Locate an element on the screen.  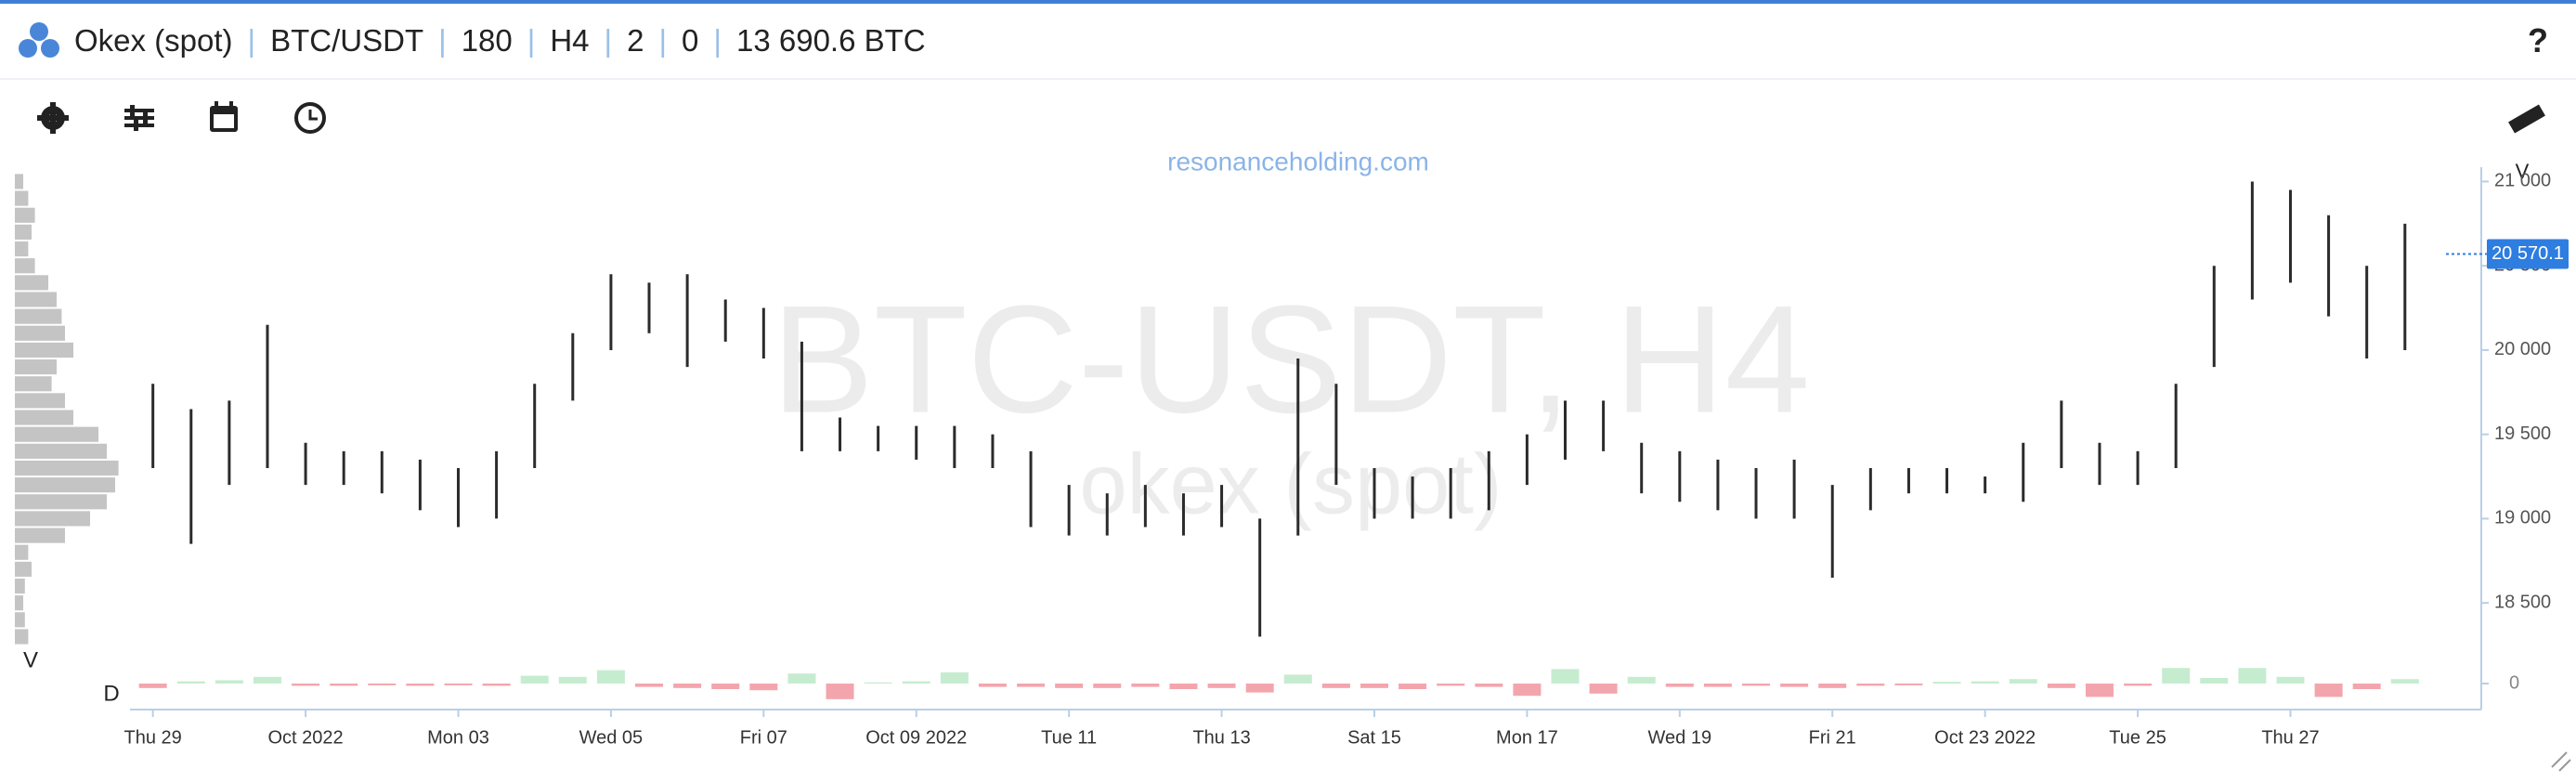
x-tick-label: Thu 13 is located at coordinates (1221, 737).